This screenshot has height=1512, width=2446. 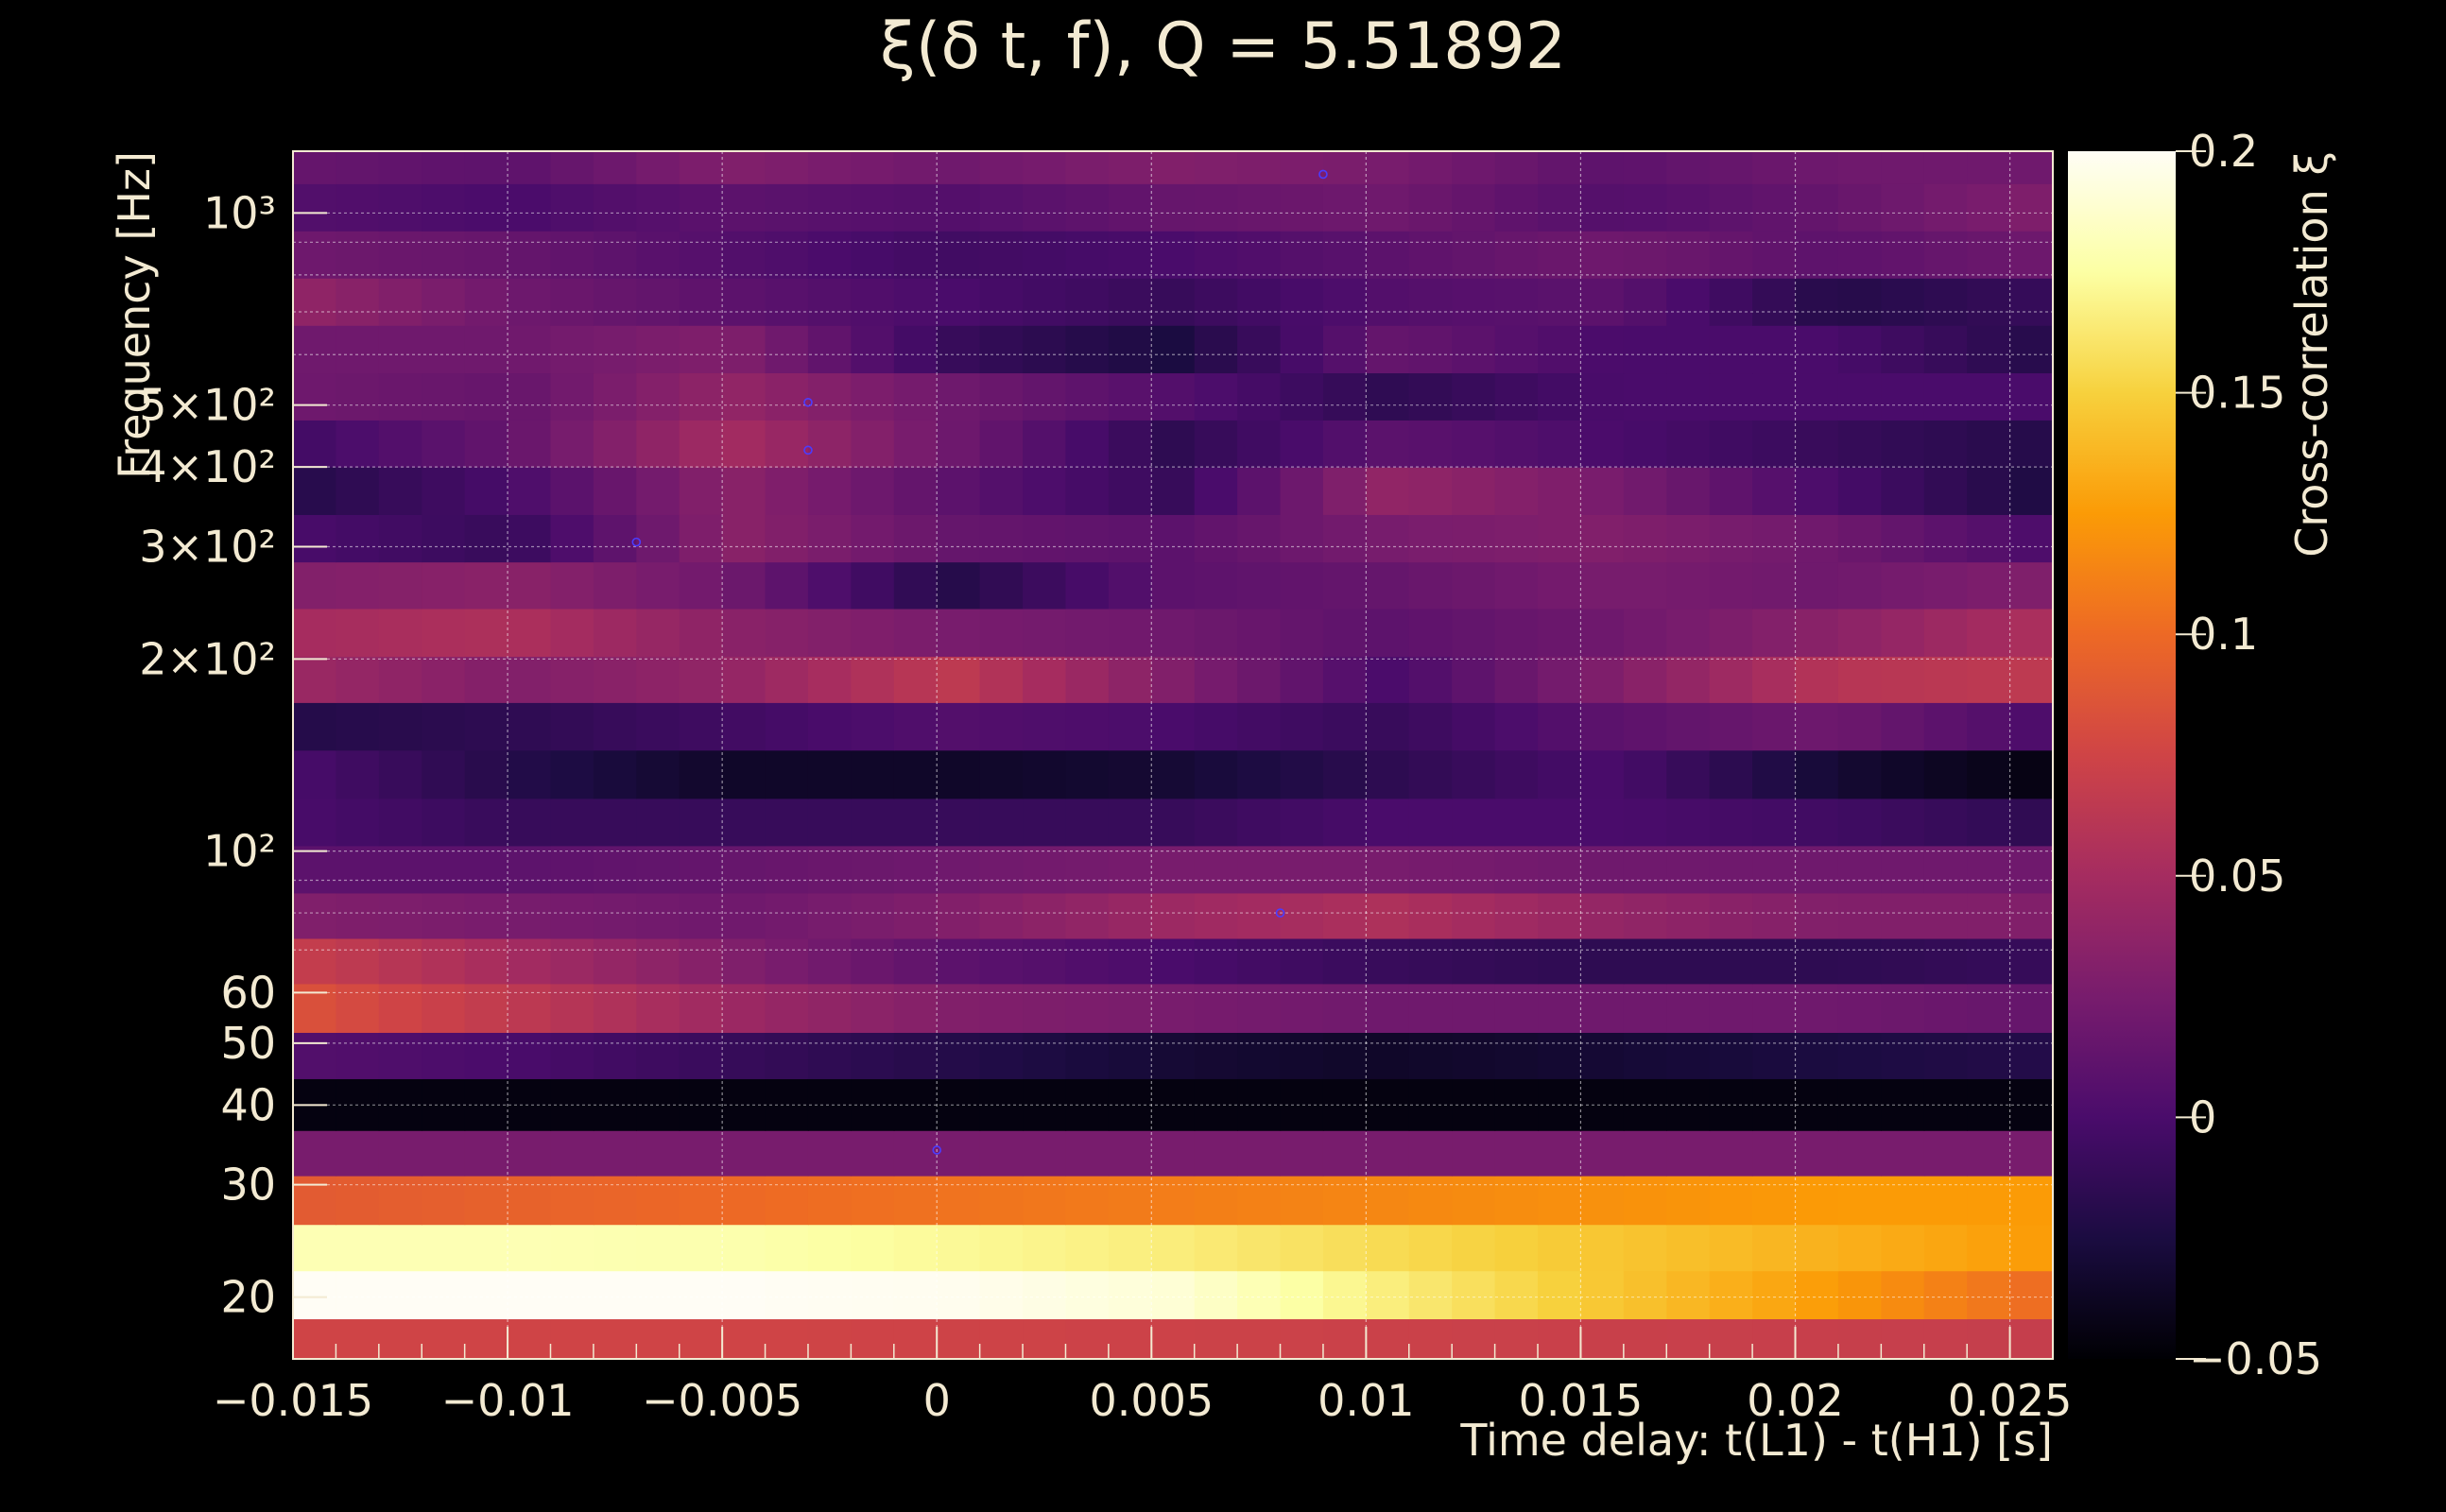 What do you see at coordinates (1280, 913) in the screenshot?
I see `peak-marker` at bounding box center [1280, 913].